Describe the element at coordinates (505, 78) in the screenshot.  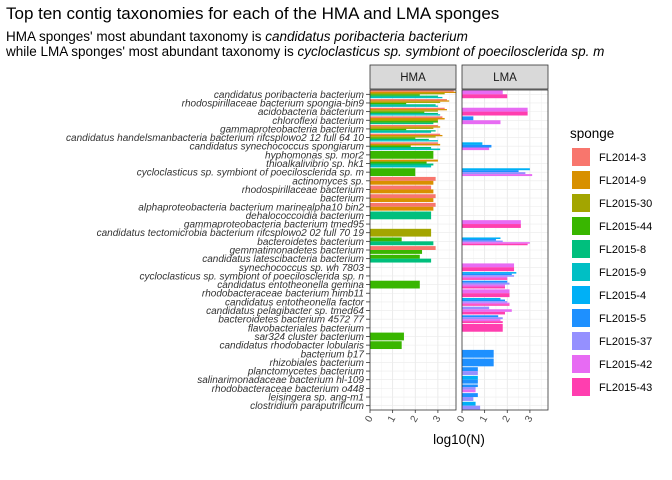
I see `facet-label-lma: LMA` at that location.